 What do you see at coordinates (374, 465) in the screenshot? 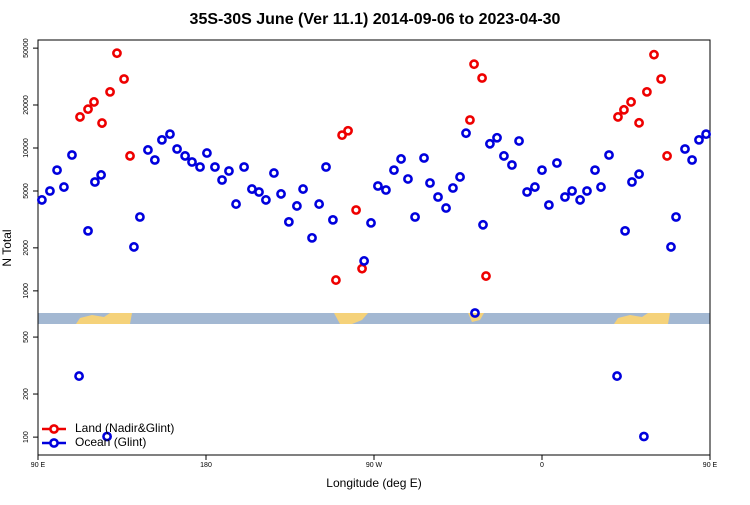
I see `x-tick-label: 90 W` at bounding box center [374, 465].